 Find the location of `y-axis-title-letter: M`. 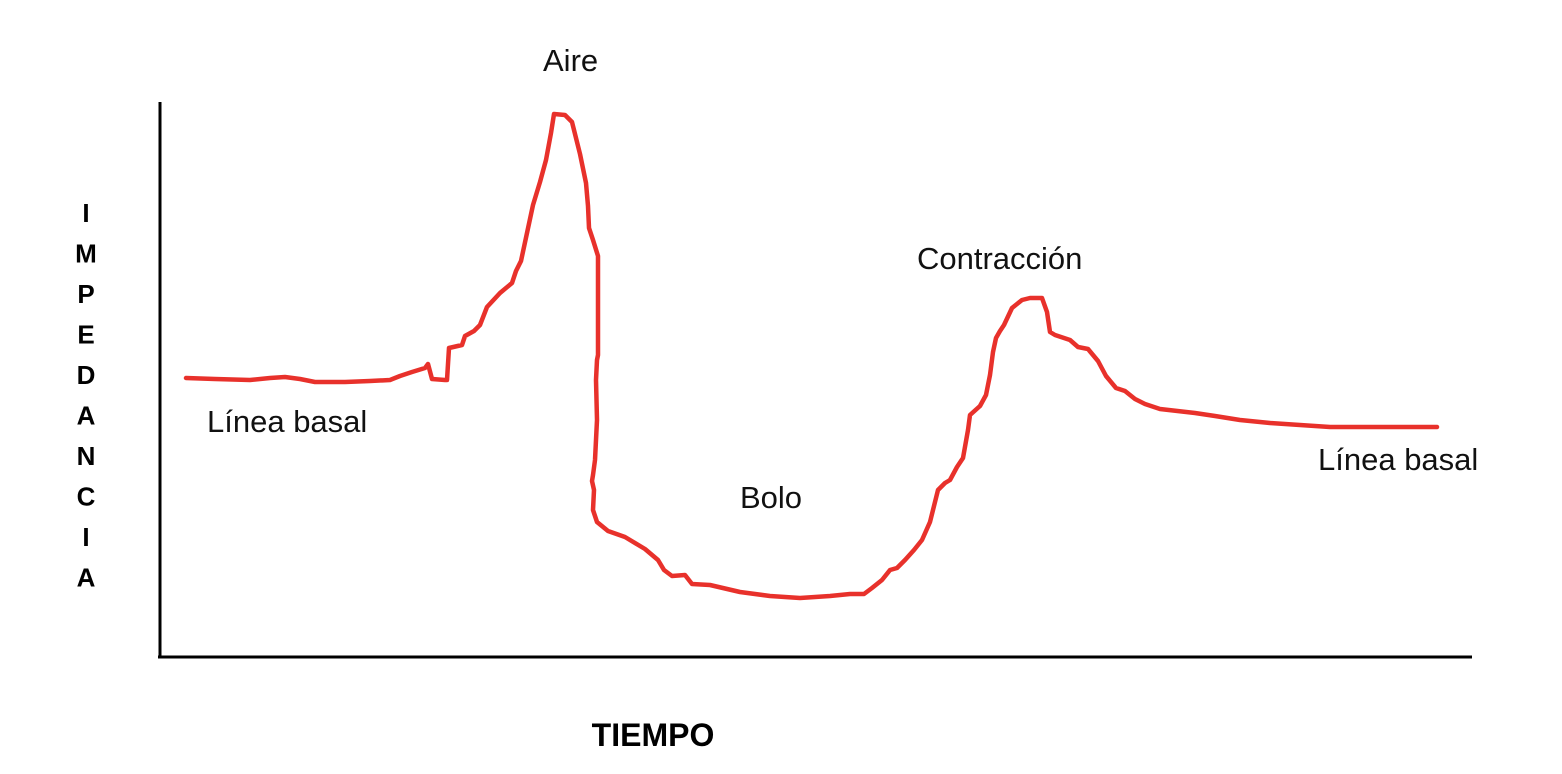

y-axis-title-letter: M is located at coordinates (86, 254).